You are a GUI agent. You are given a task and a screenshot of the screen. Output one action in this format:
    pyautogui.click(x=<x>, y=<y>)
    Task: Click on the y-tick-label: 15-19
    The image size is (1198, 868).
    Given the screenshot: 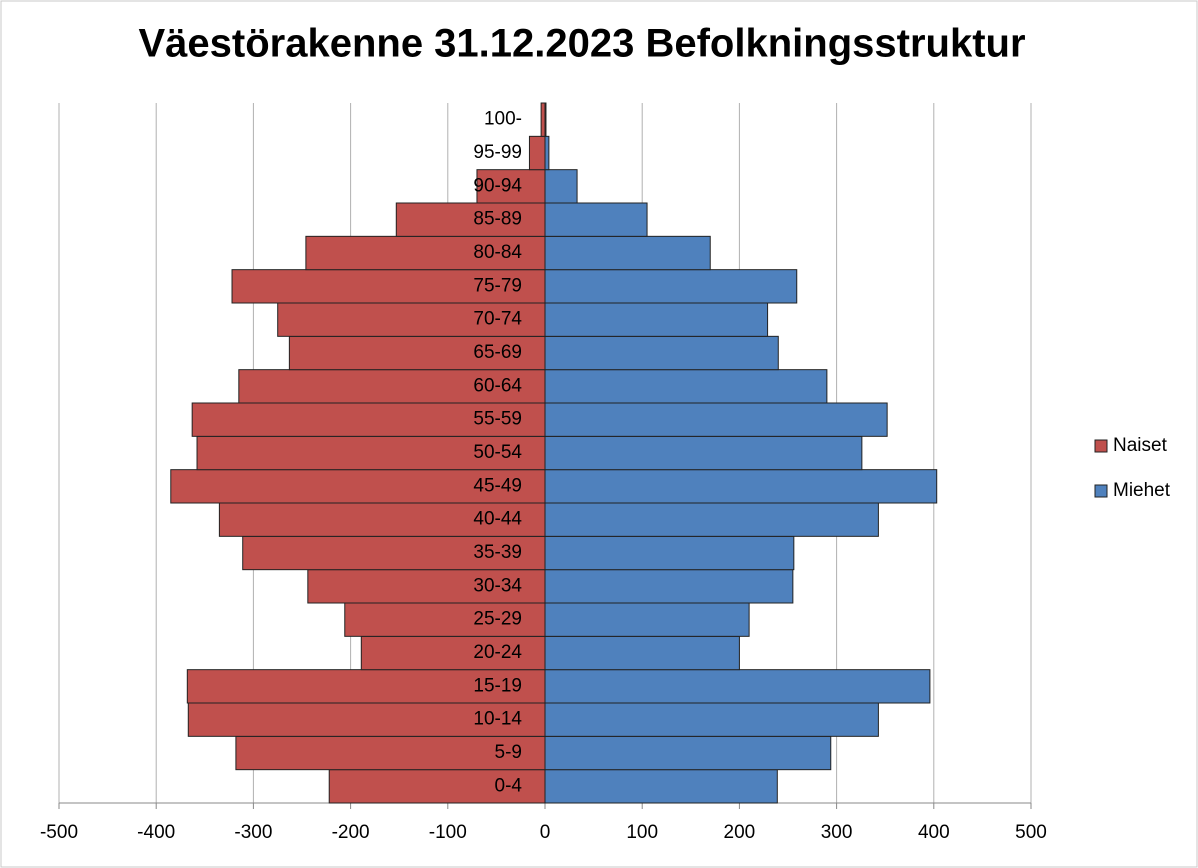 What is the action you would take?
    pyautogui.click(x=497, y=685)
    